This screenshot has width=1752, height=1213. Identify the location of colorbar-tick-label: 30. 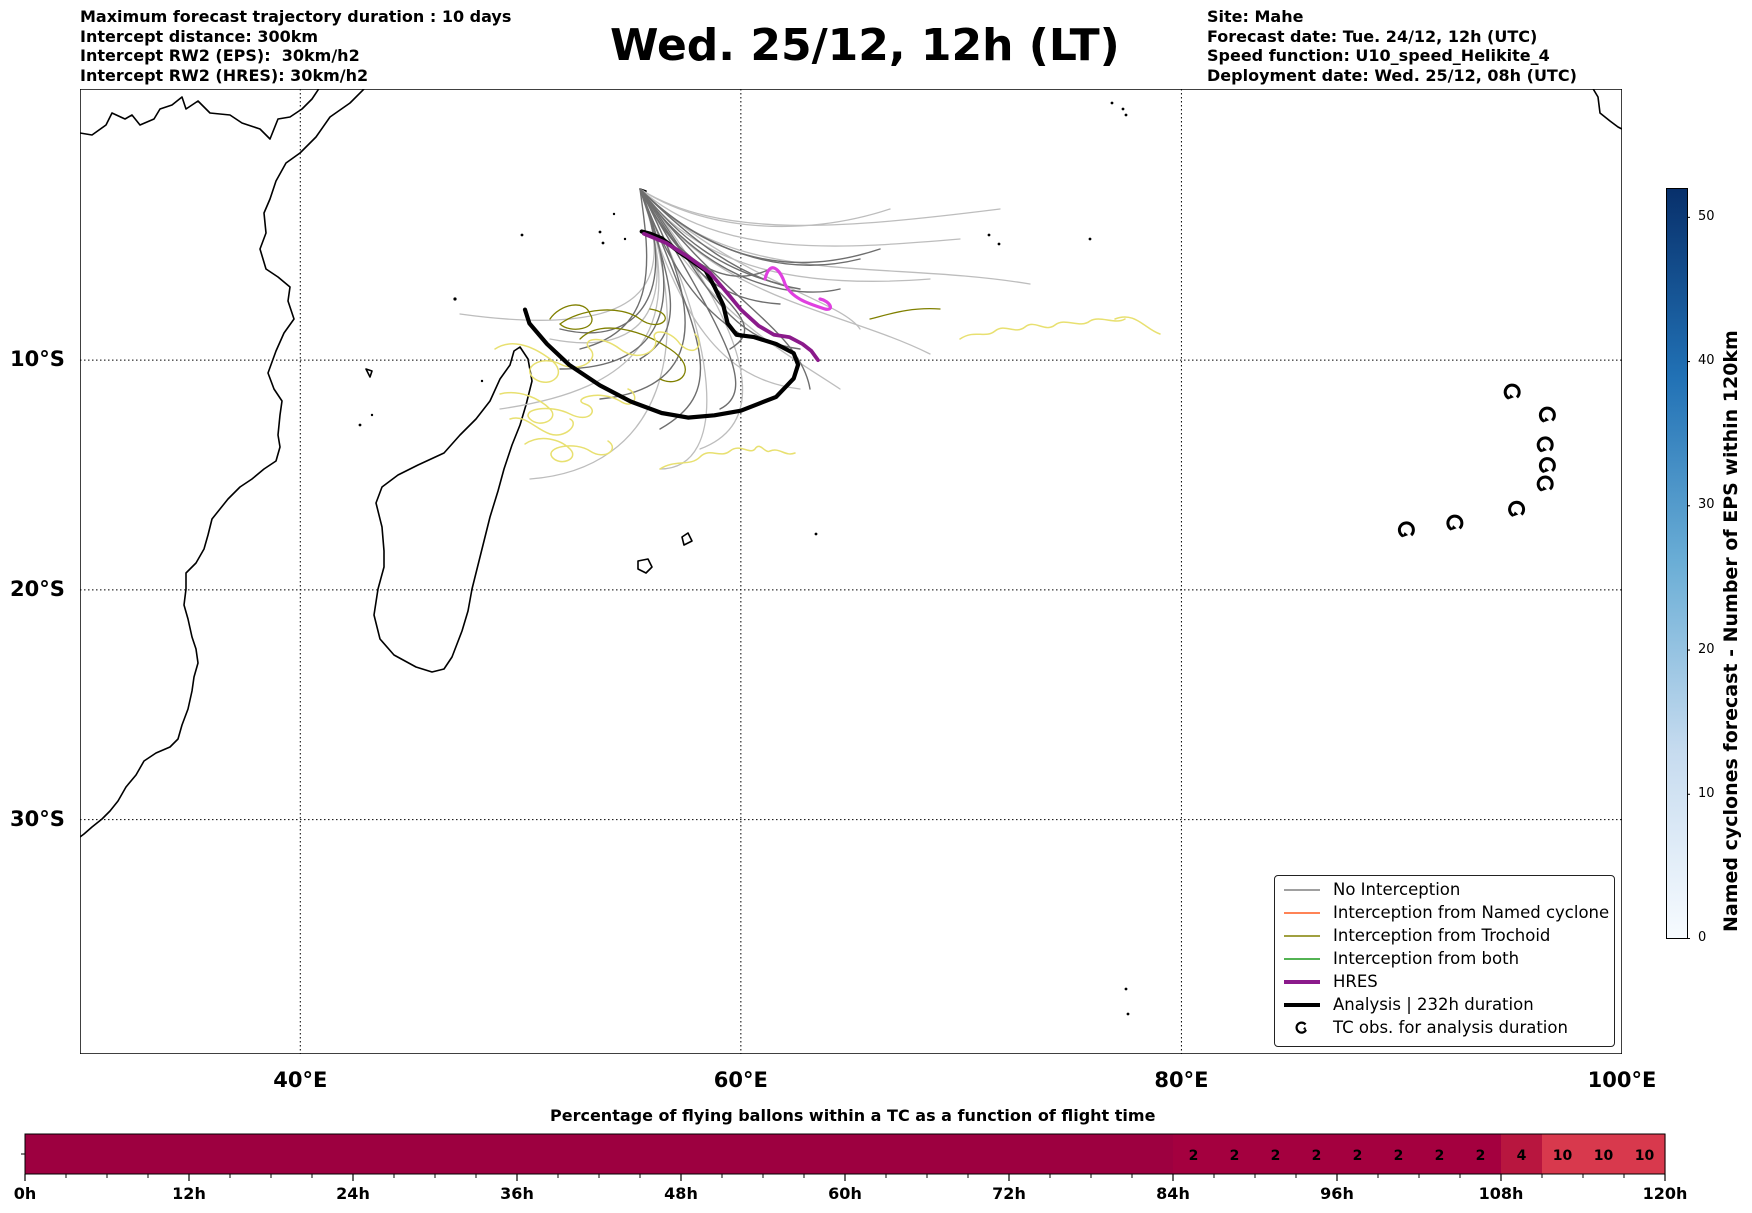
(1706, 505).